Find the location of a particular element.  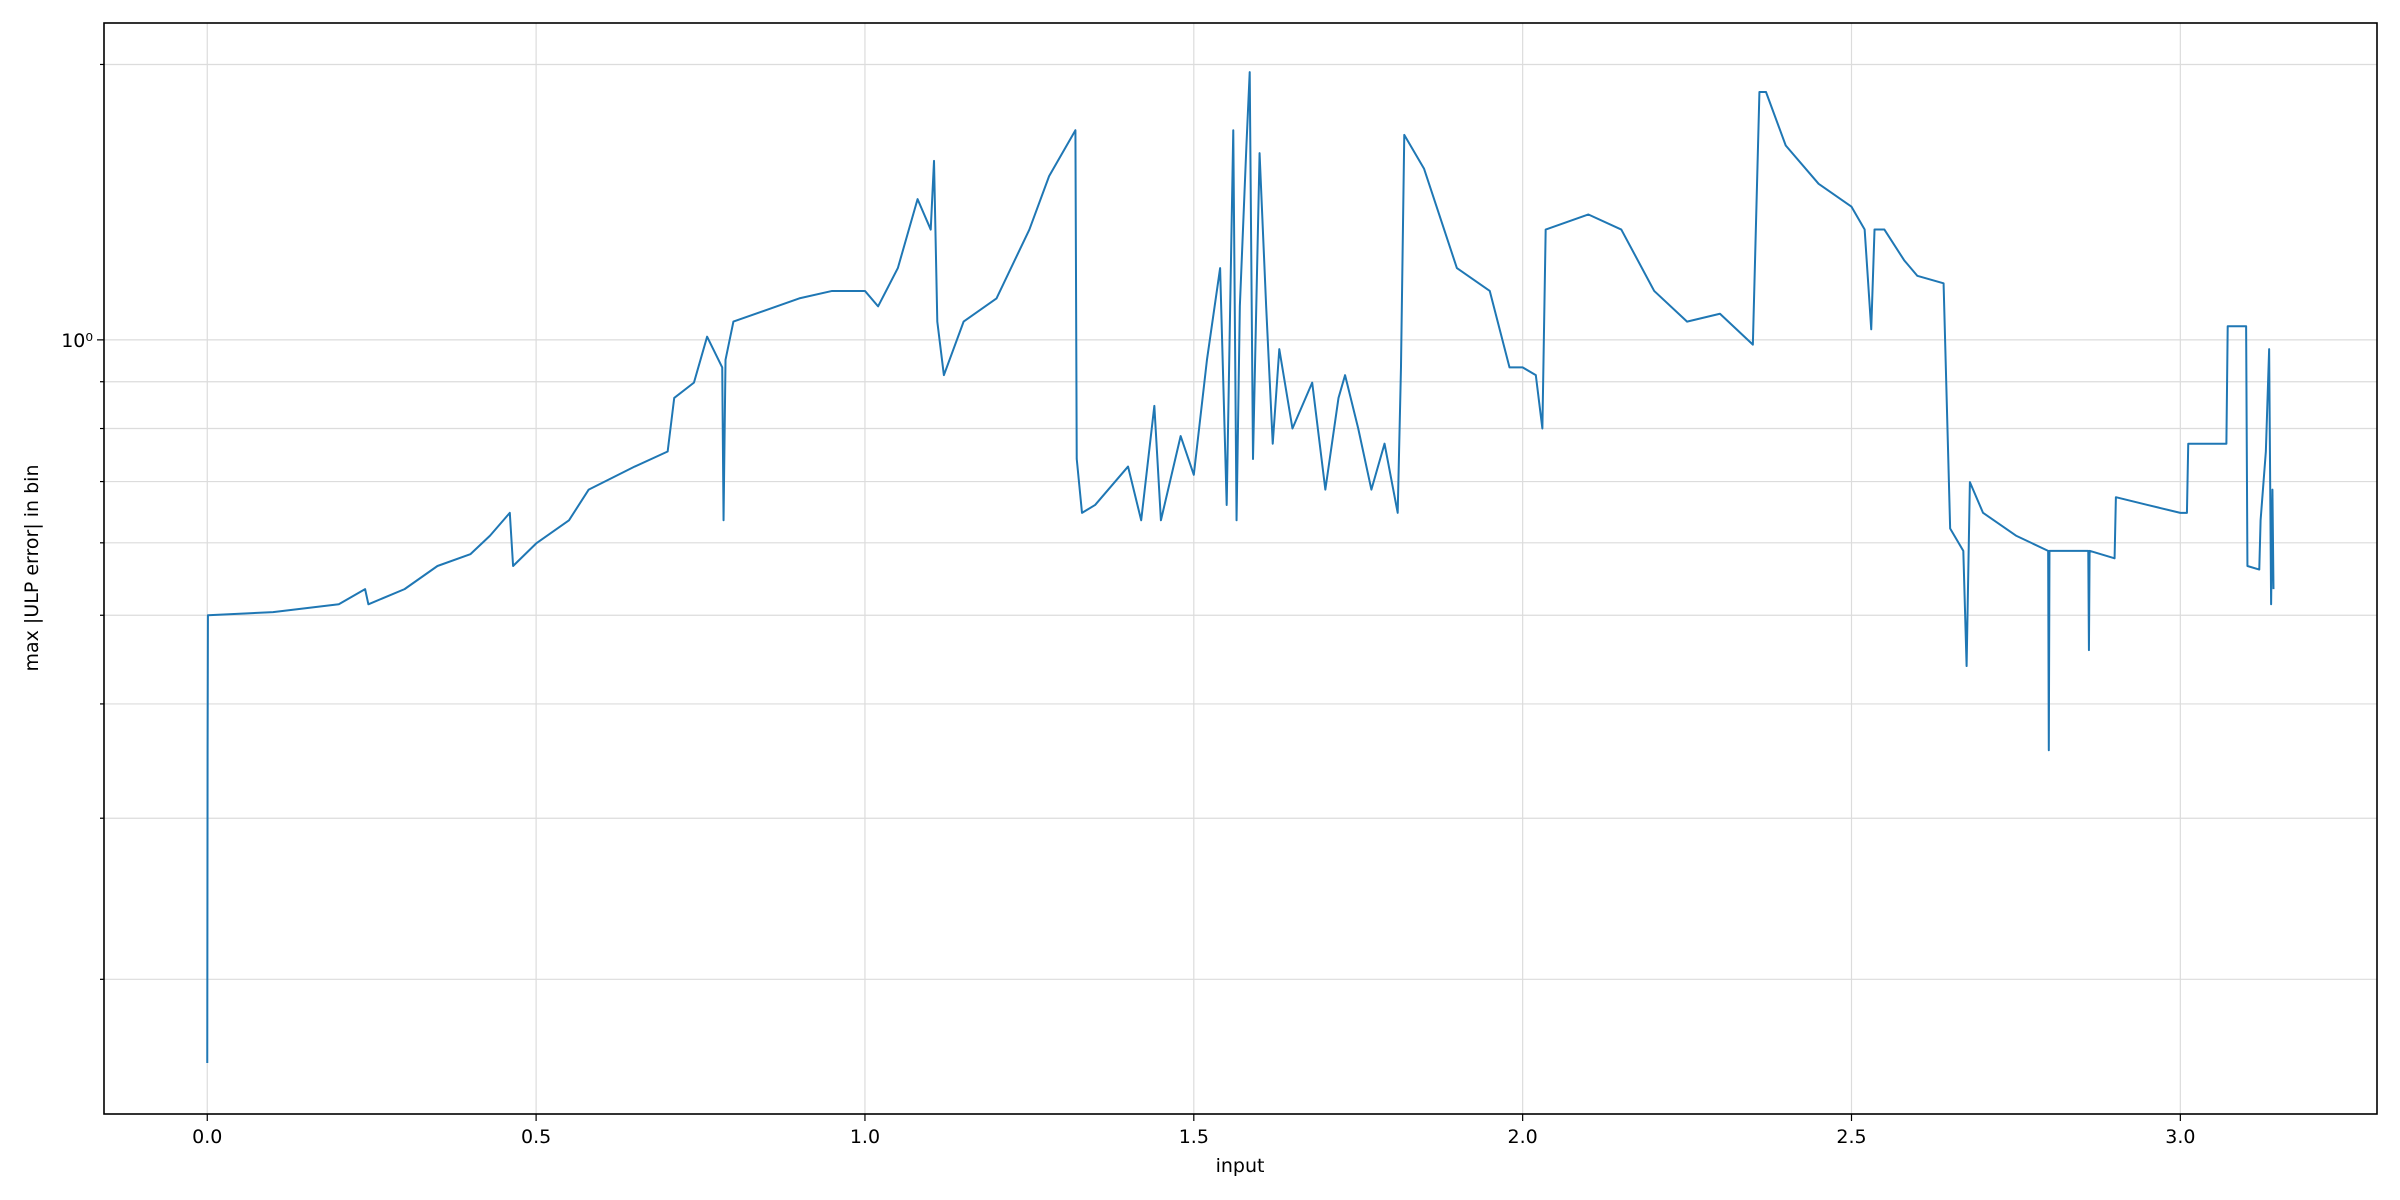

x-tick-label: 2.0 is located at coordinates (1523, 1137).